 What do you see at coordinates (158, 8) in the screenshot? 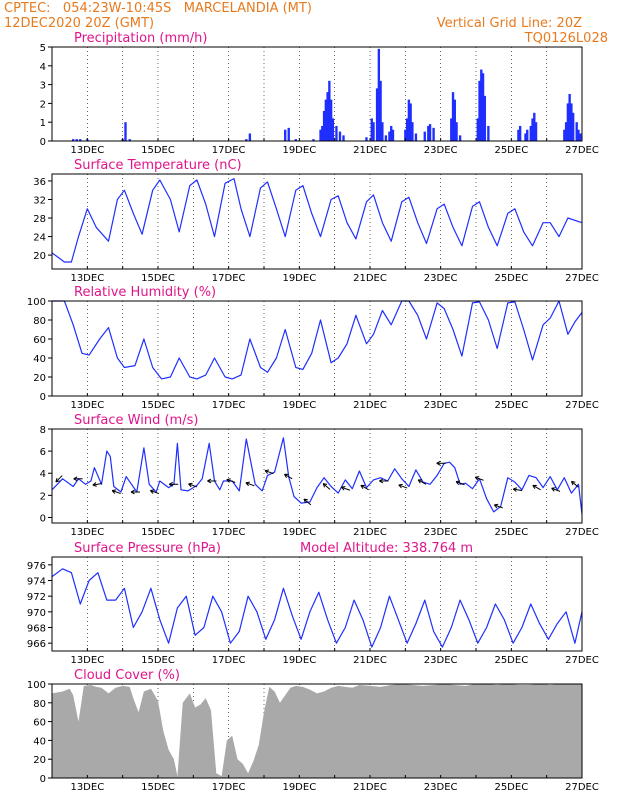
I see `station-info: CPTEC: 054:23W-10:45S MARCELANDIA (MT)` at bounding box center [158, 8].